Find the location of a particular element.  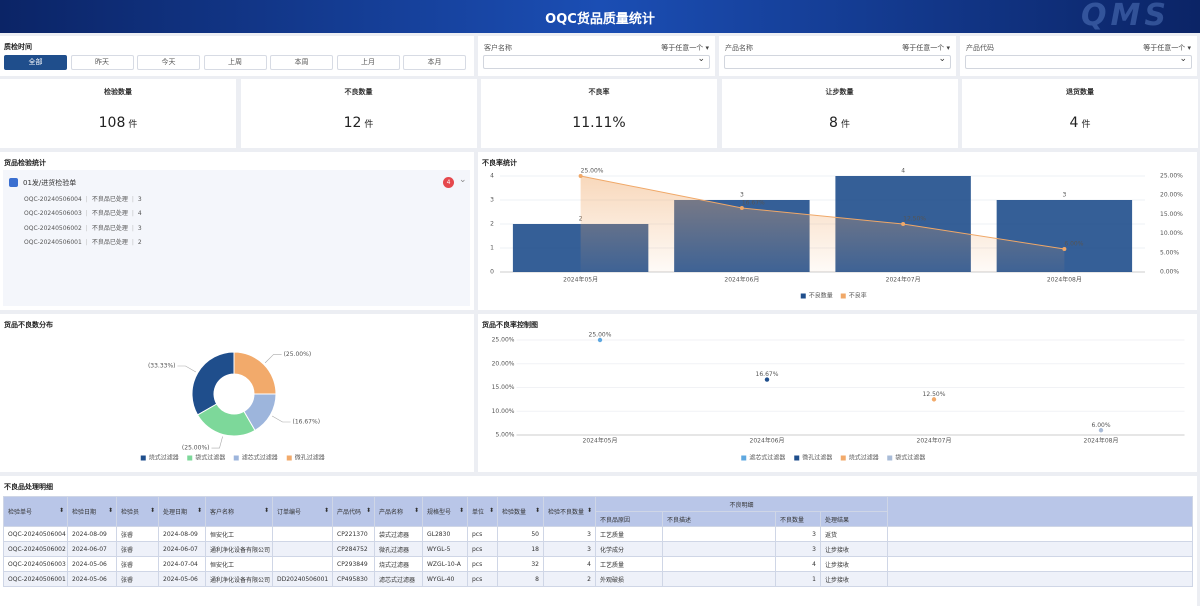

table-cell: CP293849 is located at coordinates (353, 564).